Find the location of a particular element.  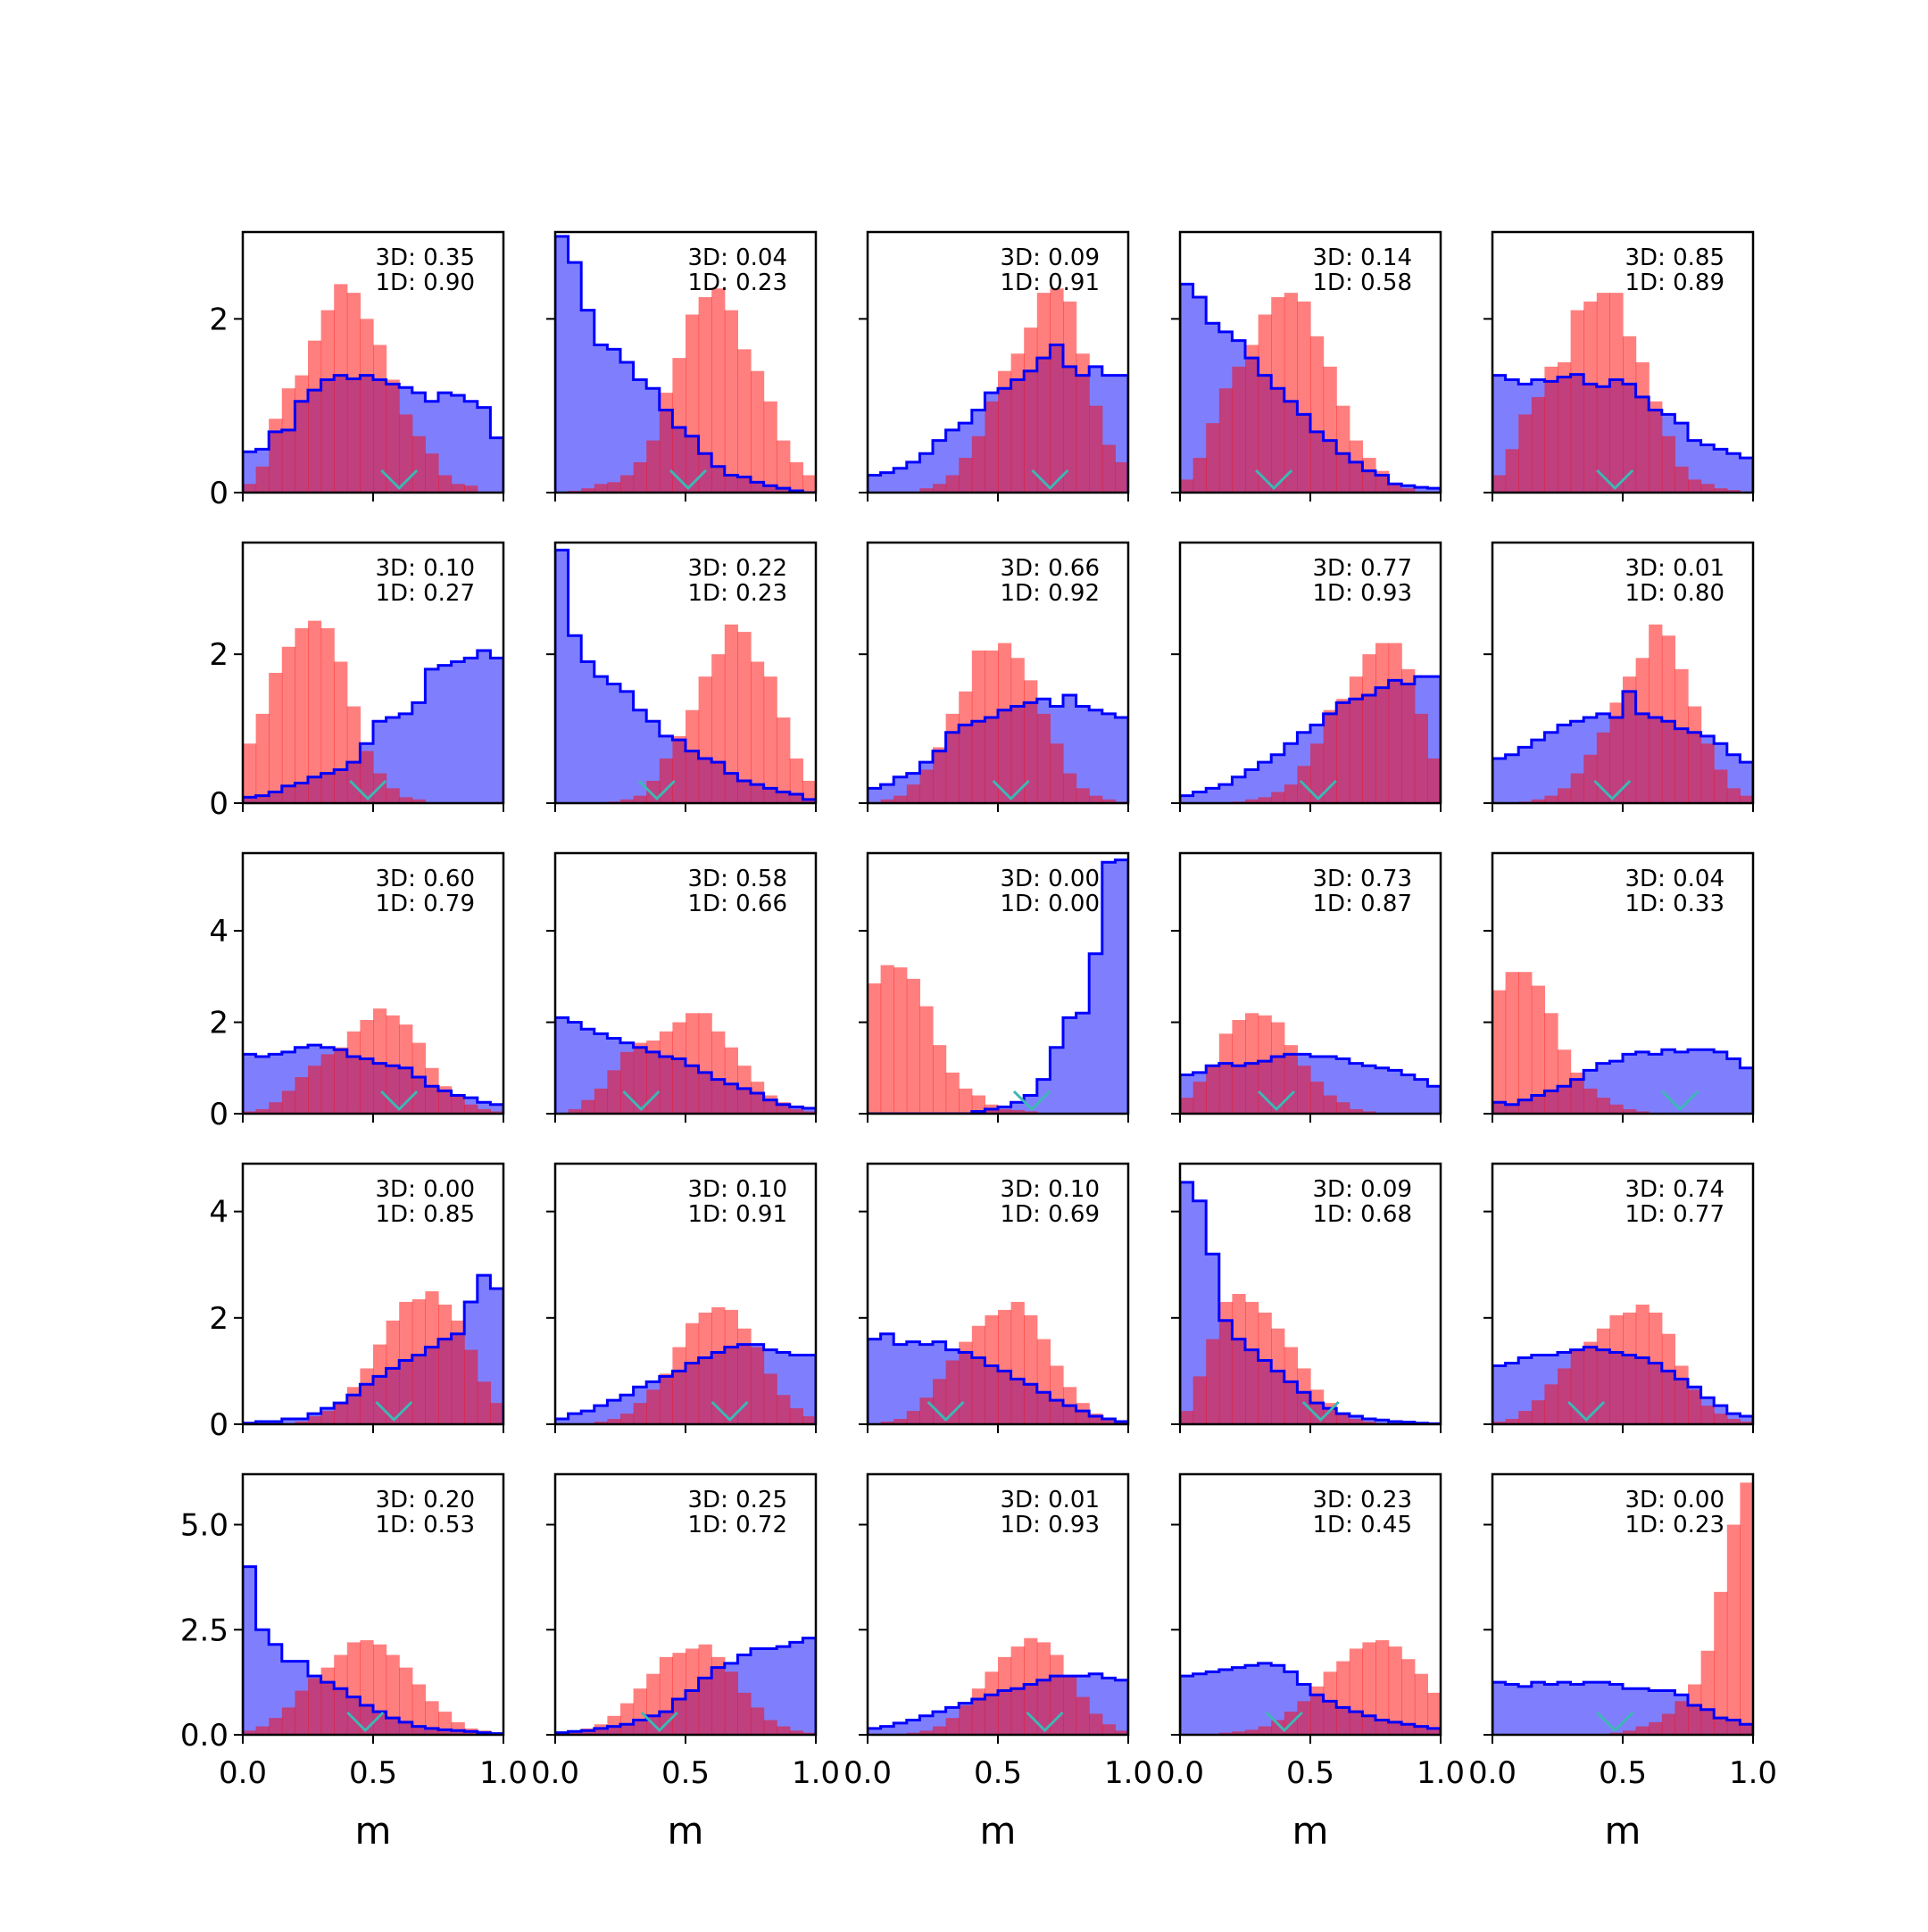

blue-step-line is located at coordinates (1311, 1698).